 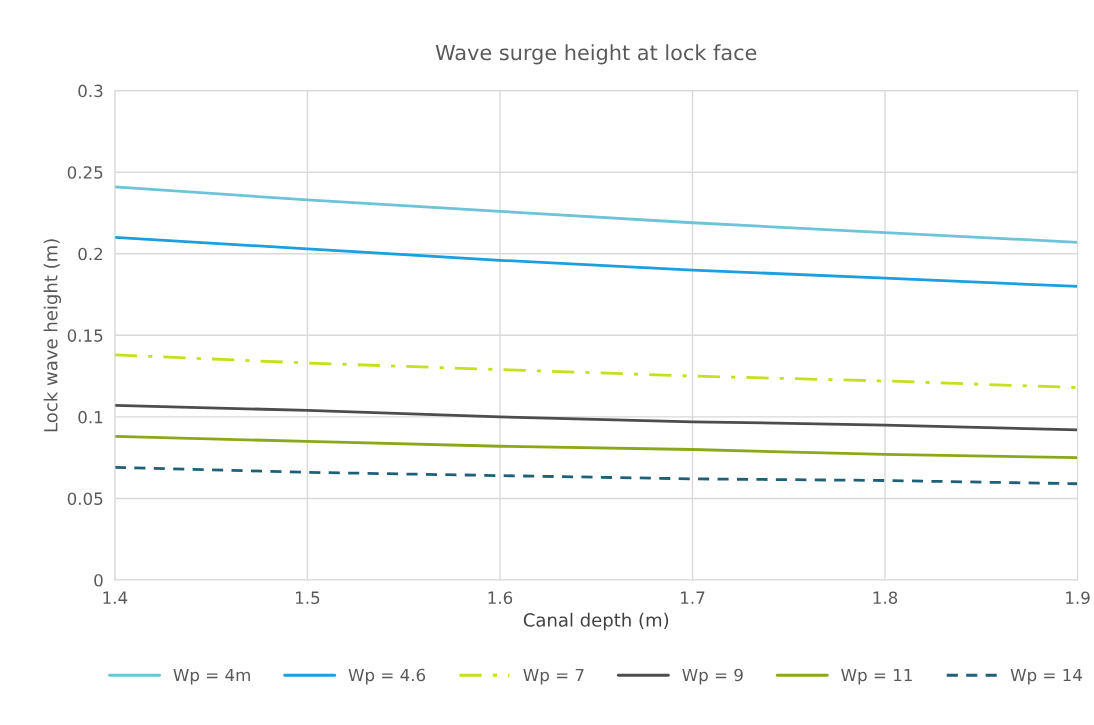 What do you see at coordinates (90, 417) in the screenshot?
I see `y-tick-label: 0.1` at bounding box center [90, 417].